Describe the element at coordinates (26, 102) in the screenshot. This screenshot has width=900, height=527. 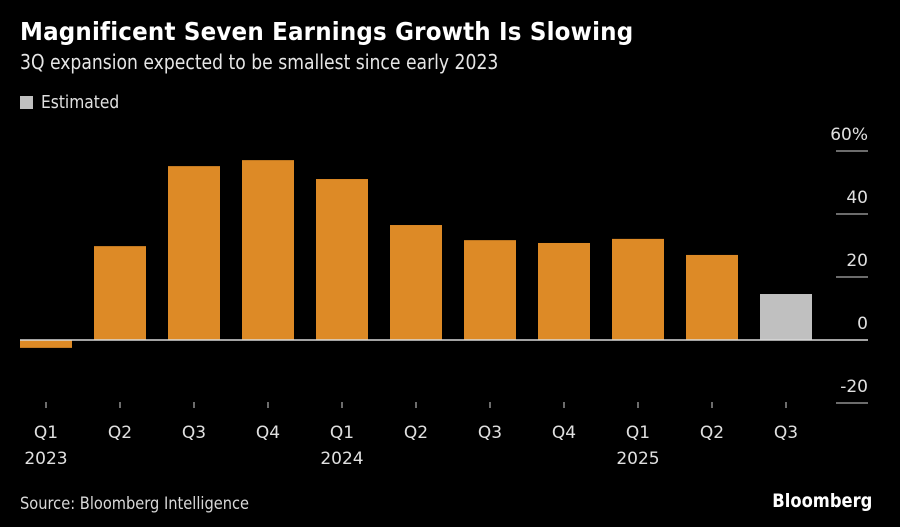
I see `legend-swatch-estimated` at that location.